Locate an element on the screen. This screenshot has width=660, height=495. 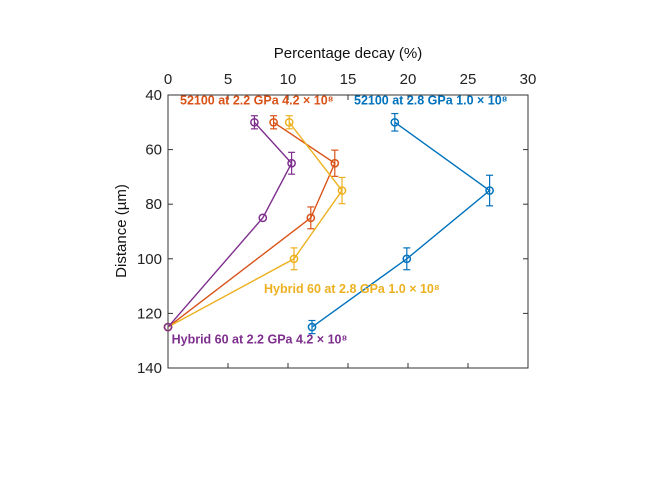
x-tick-label: 0 is located at coordinates (168, 79).